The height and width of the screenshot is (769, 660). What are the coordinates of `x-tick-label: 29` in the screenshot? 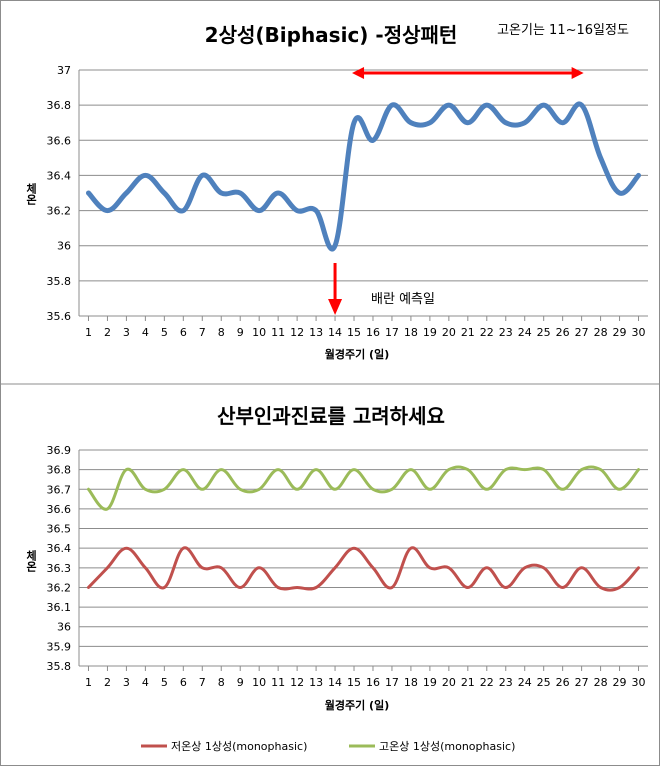 It's located at (620, 682).